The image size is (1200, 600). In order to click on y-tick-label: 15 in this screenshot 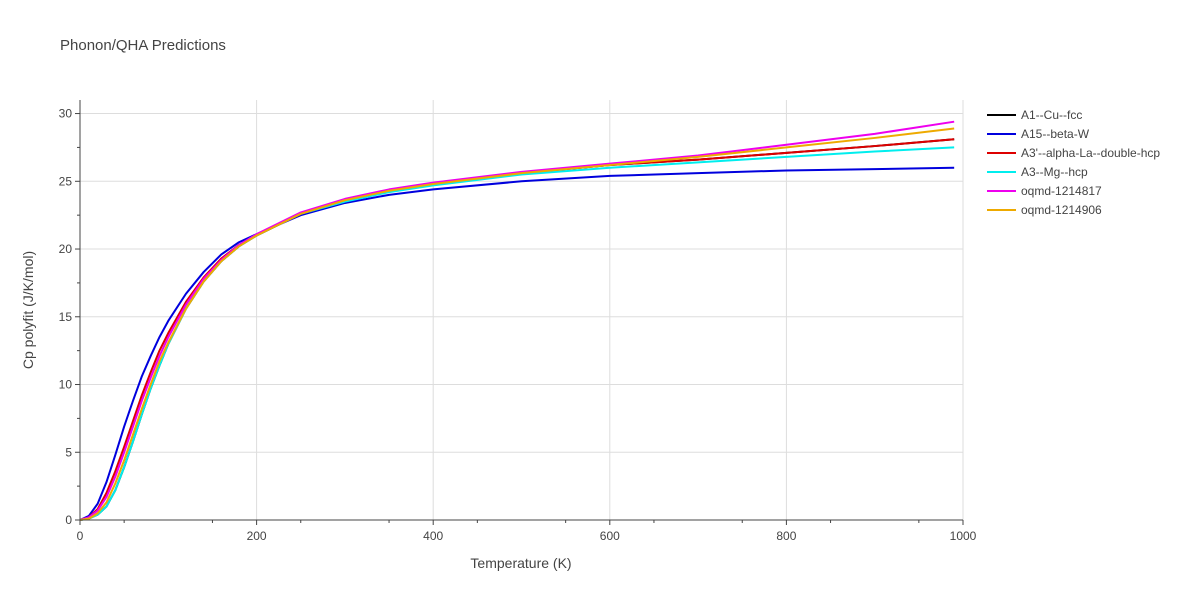, I will do `click(66, 317)`.